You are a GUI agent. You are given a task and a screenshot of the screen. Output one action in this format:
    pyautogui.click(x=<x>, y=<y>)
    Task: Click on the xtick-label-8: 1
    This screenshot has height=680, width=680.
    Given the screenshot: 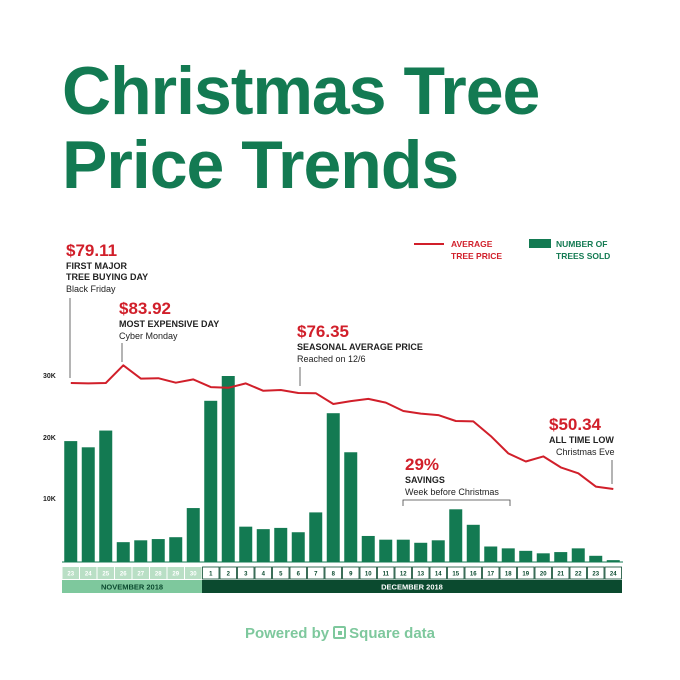 What is the action you would take?
    pyautogui.click(x=211, y=575)
    